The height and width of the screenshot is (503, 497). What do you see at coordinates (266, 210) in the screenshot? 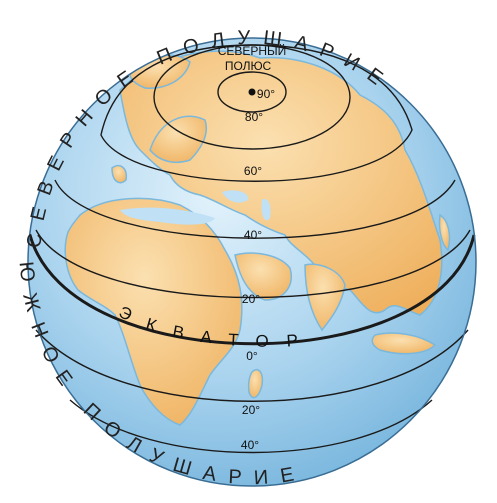
I see `sea-caspian` at bounding box center [266, 210].